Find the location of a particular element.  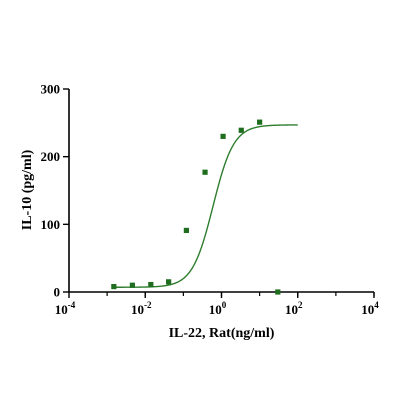

y-tick-label: 100 is located at coordinates (51, 224).